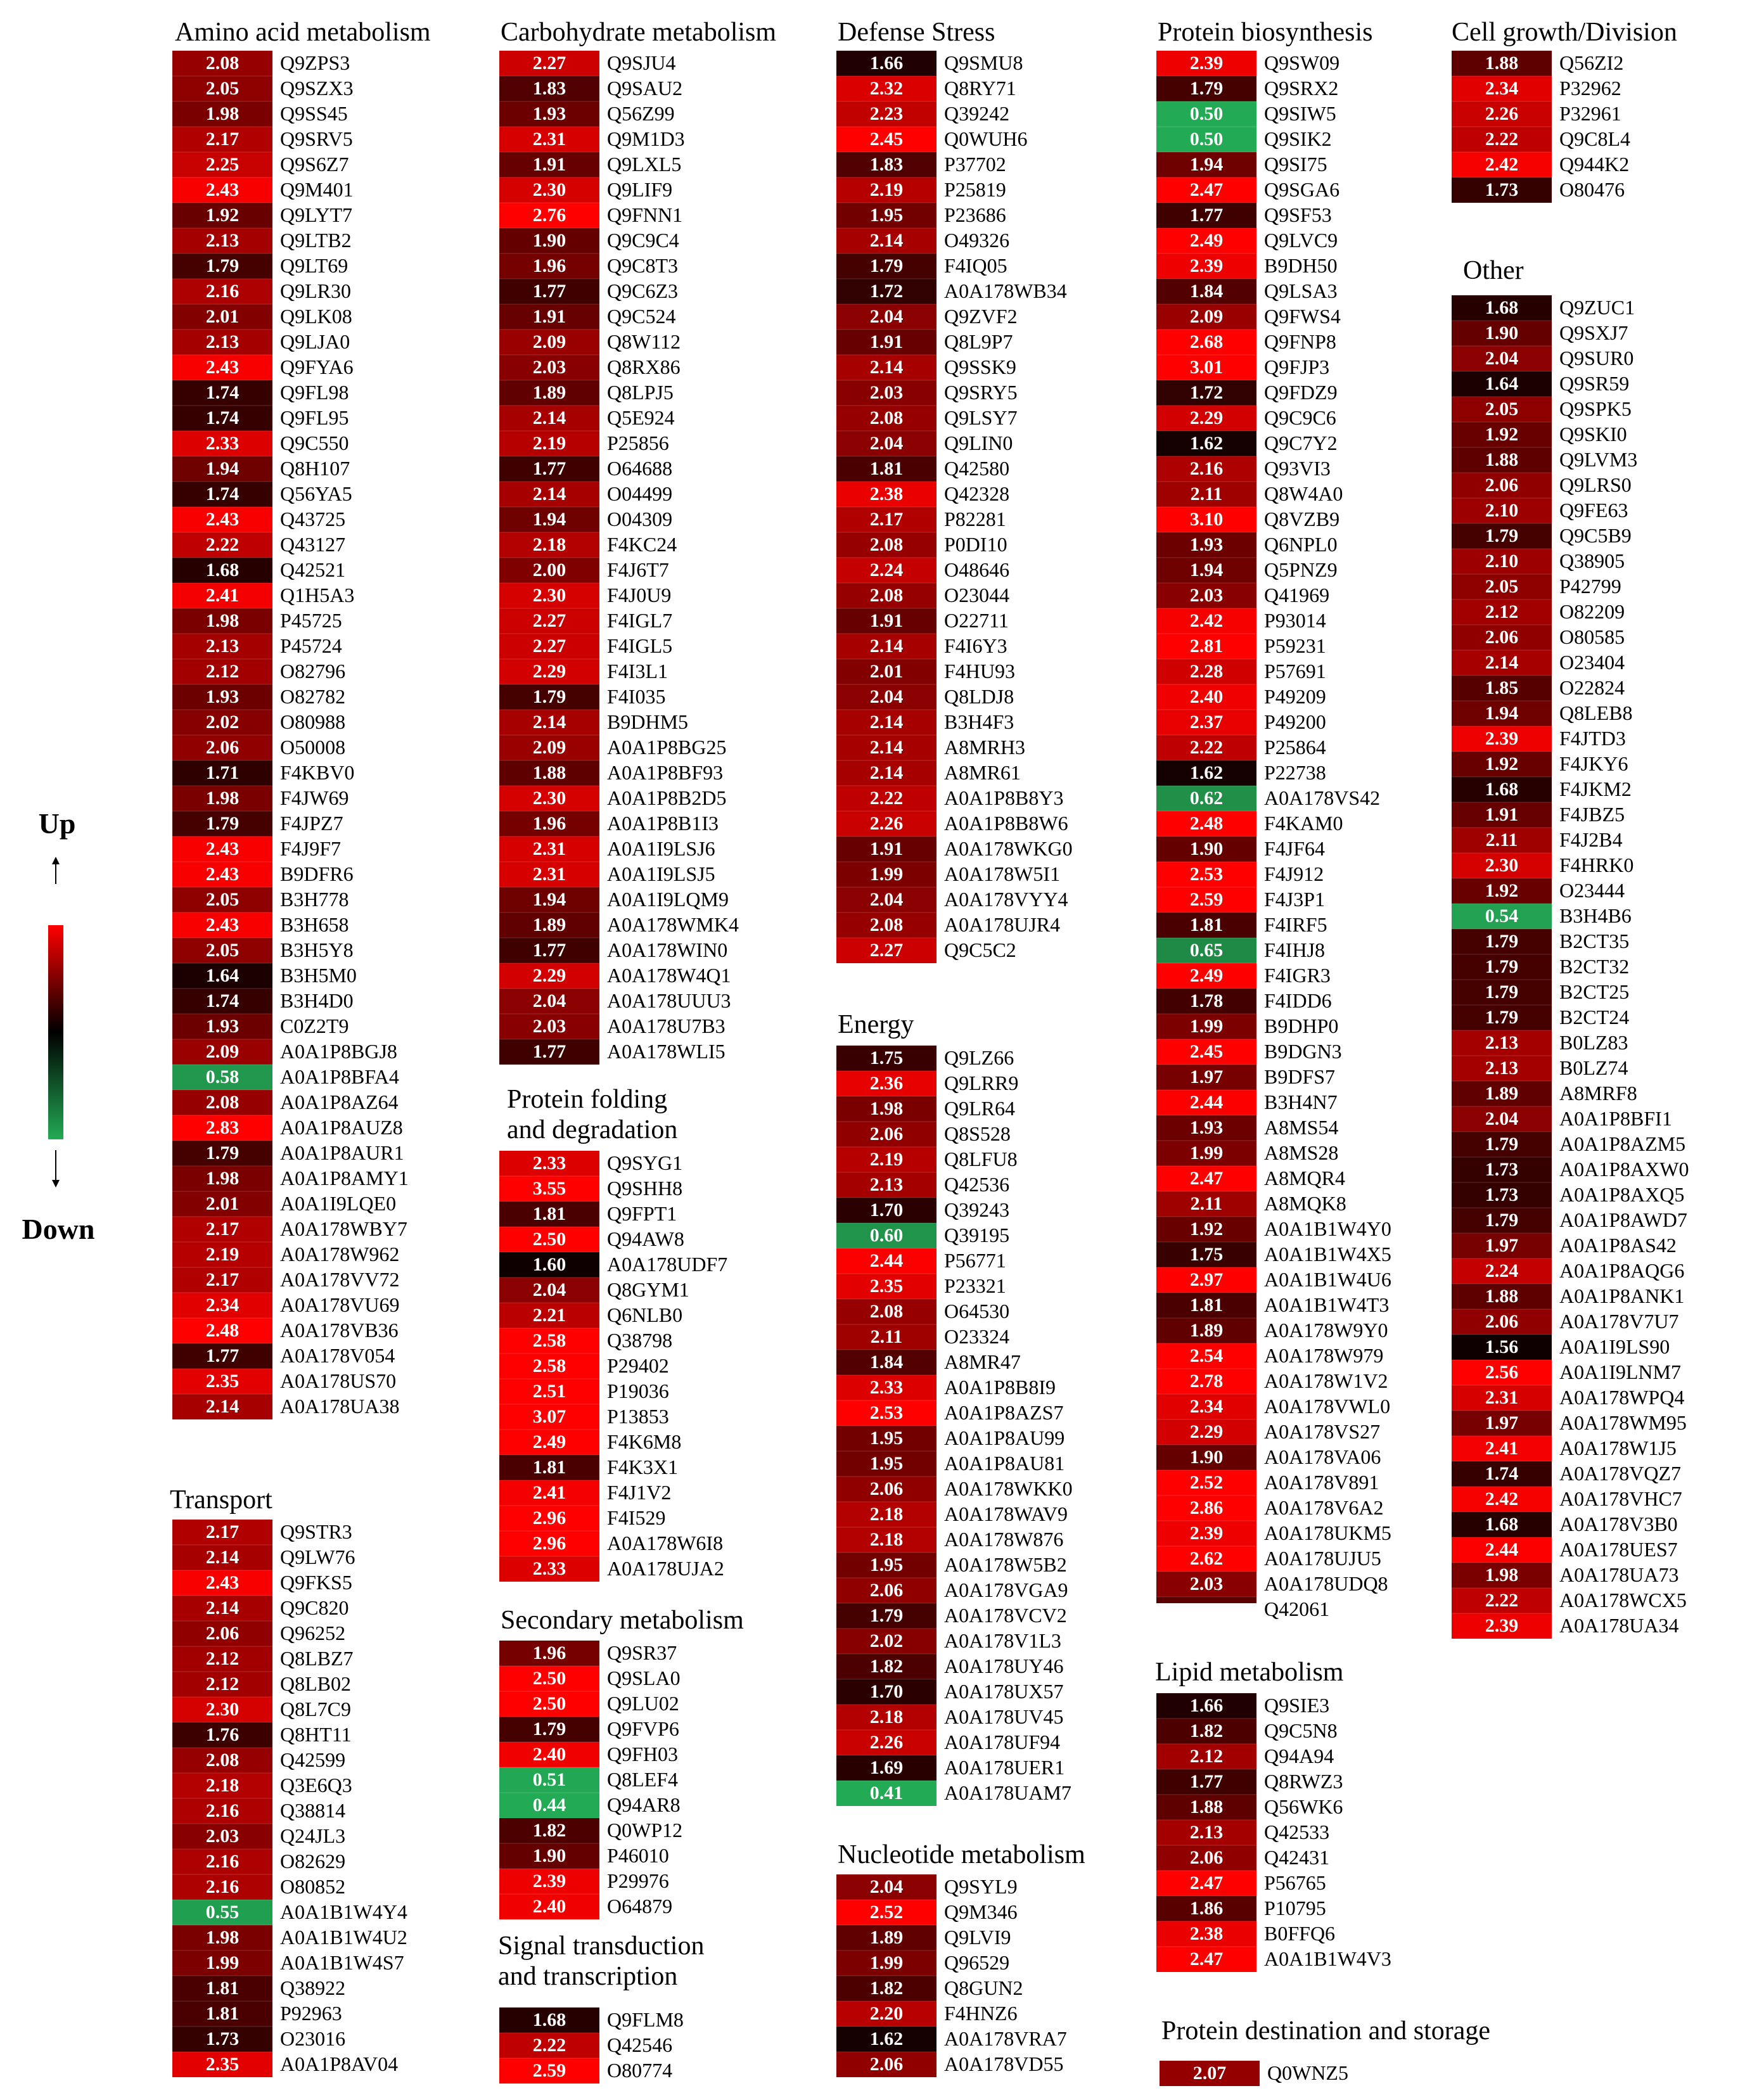 Image resolution: width=1745 pixels, height=2100 pixels. What do you see at coordinates (58, 1229) in the screenshot?
I see `legend-down-label: Down` at bounding box center [58, 1229].